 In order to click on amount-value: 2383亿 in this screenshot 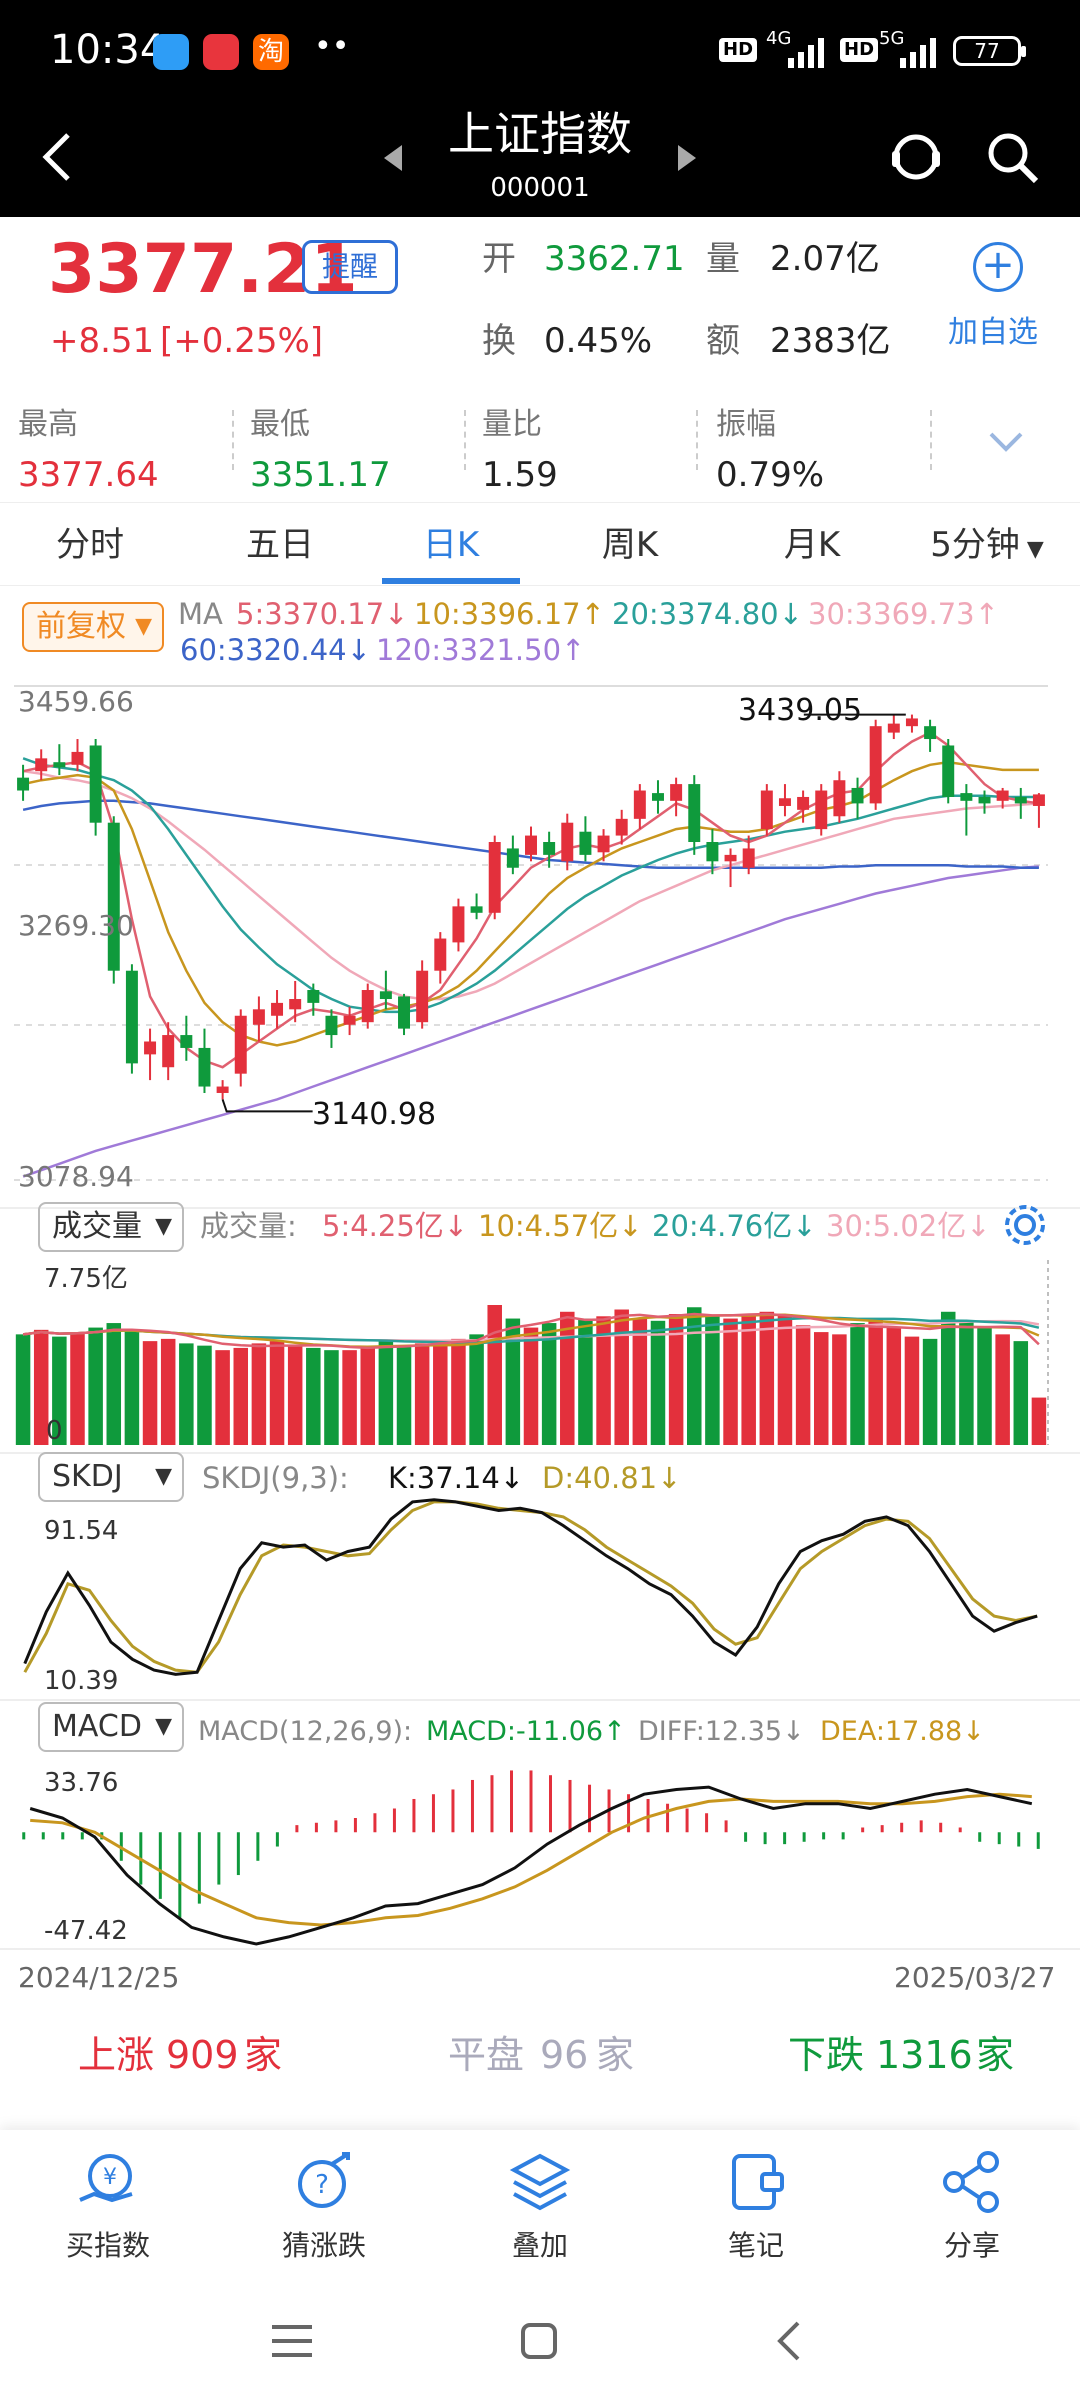, I will do `click(830, 341)`.